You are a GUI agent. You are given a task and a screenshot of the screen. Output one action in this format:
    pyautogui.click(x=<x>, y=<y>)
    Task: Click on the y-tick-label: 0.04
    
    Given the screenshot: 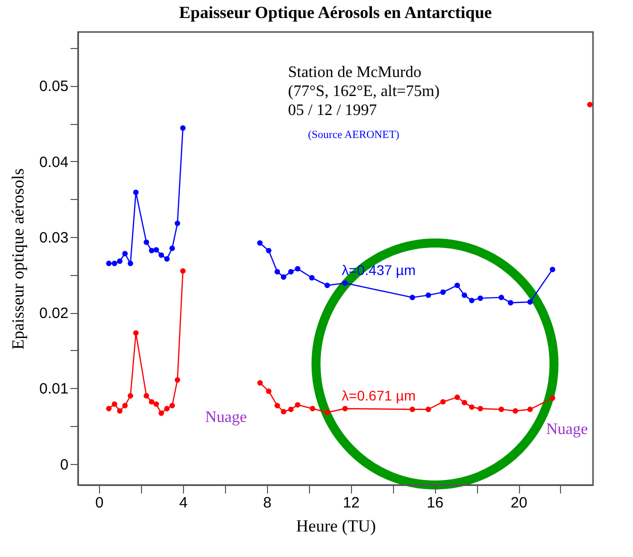 What is the action you would take?
    pyautogui.click(x=53, y=162)
    